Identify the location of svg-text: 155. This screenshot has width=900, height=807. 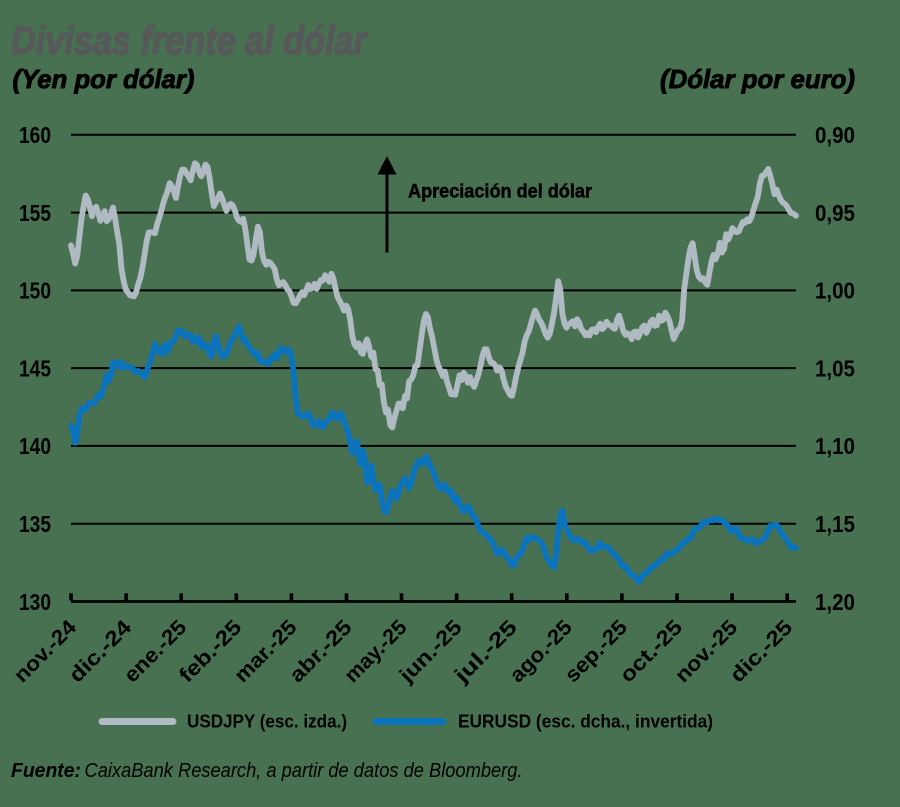
(35, 213).